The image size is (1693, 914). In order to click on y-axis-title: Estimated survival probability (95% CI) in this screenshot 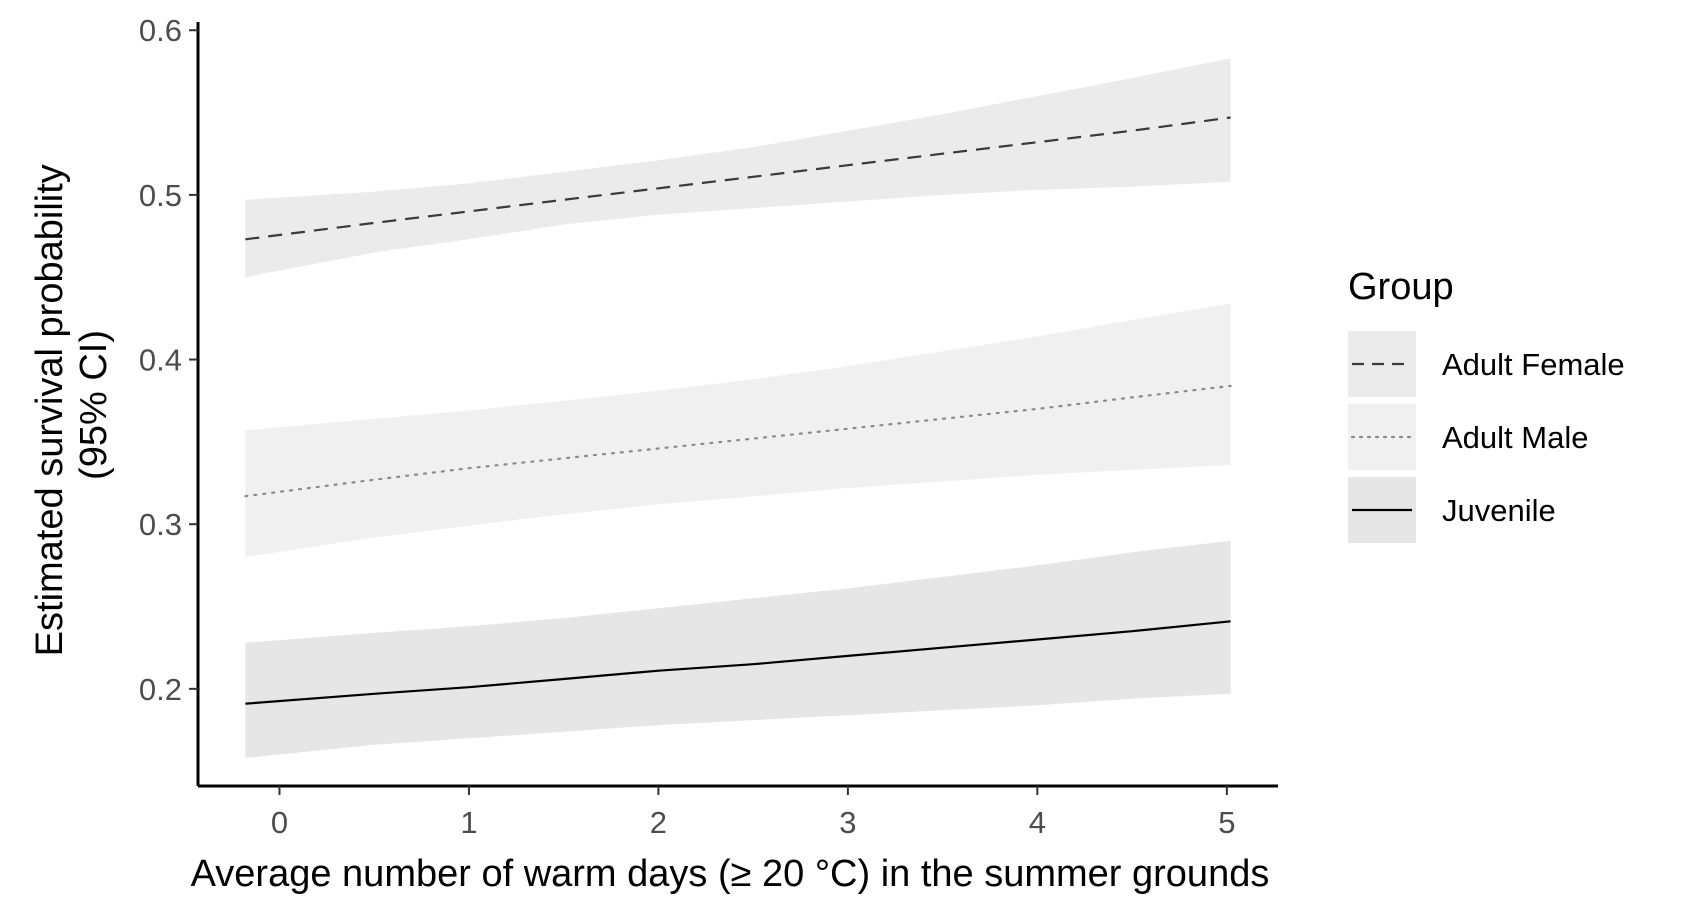, I will do `click(72, 405)`.